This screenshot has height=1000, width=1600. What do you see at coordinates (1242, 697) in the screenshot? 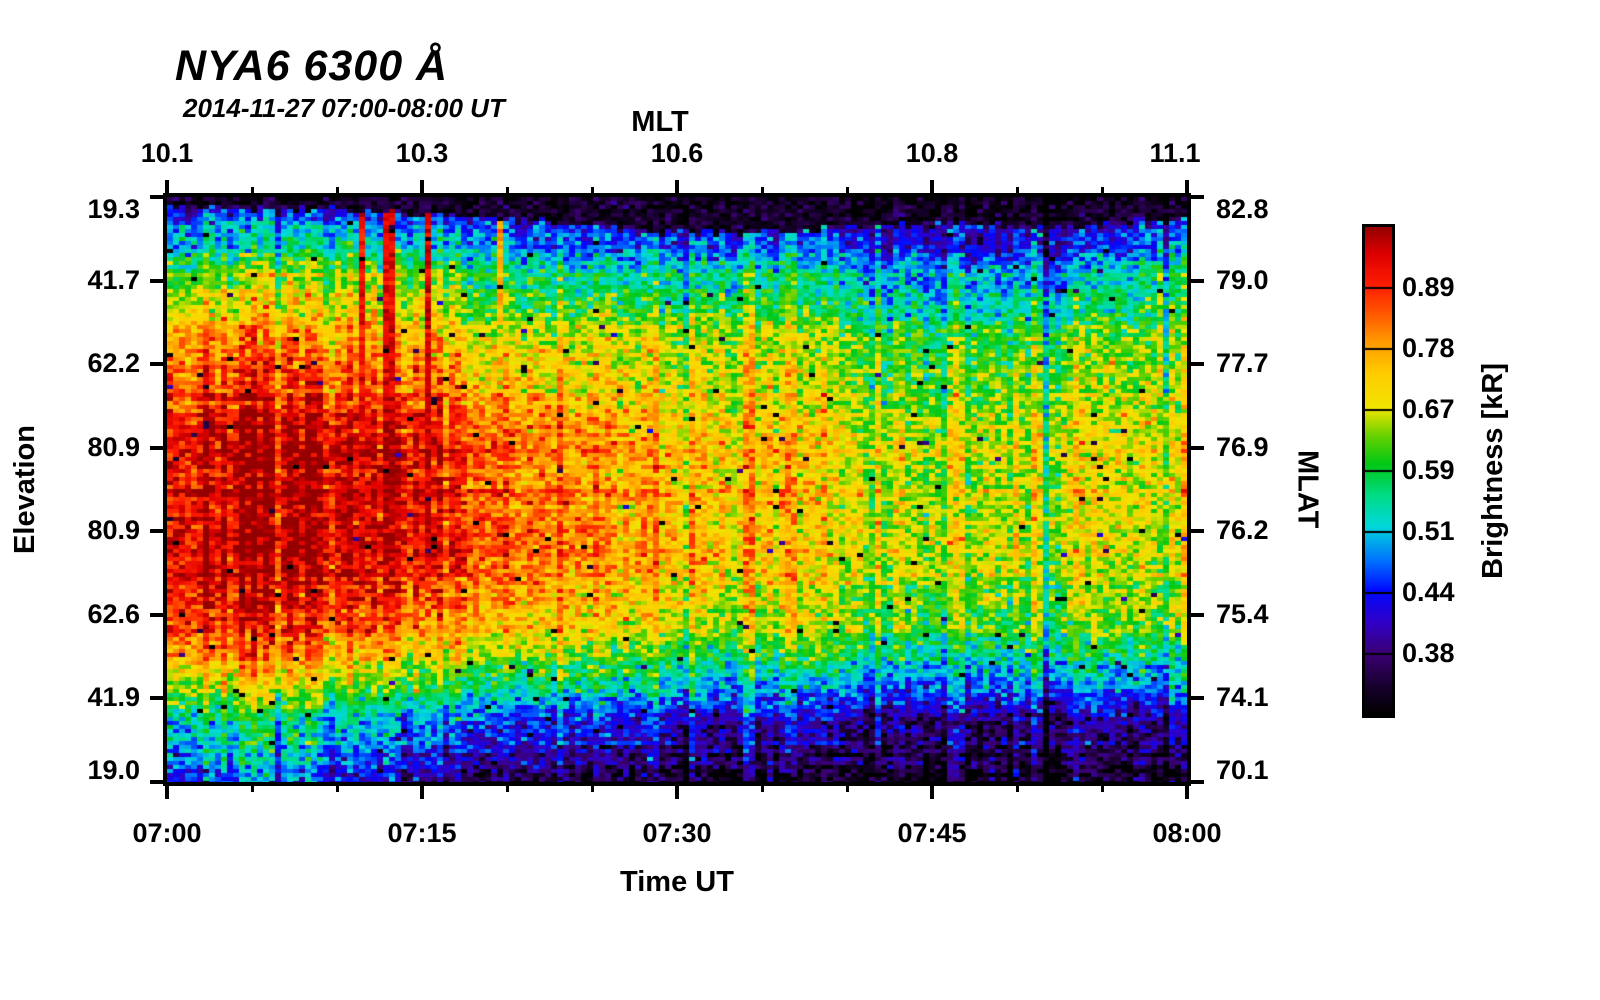
I see `right-tick-label: 74.1` at bounding box center [1242, 697].